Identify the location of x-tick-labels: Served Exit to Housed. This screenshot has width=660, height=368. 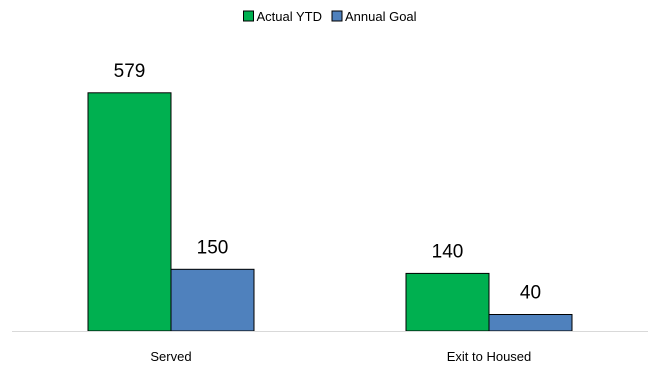
(340, 356).